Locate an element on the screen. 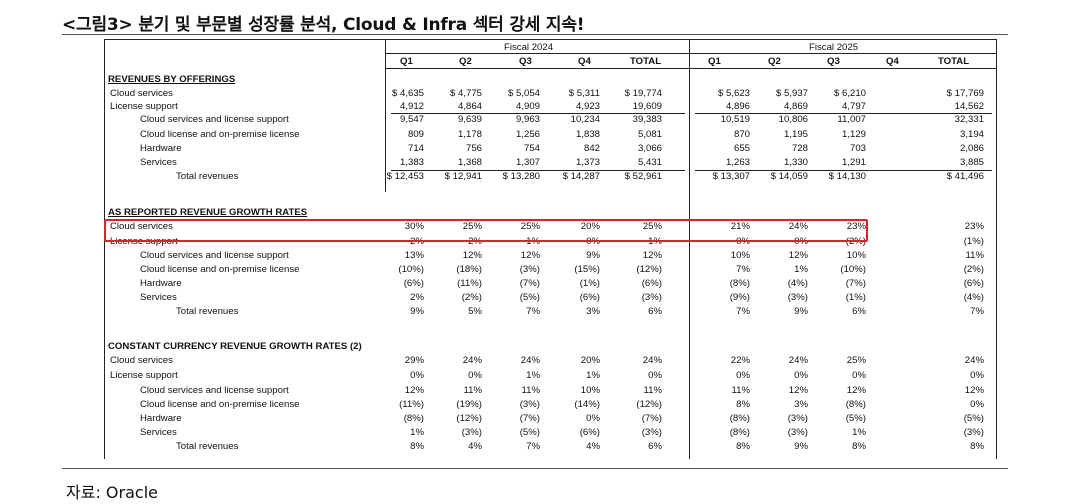 Image resolution: width=1080 pixels, height=504 pixels. value-cell: 29% is located at coordinates (414, 360).